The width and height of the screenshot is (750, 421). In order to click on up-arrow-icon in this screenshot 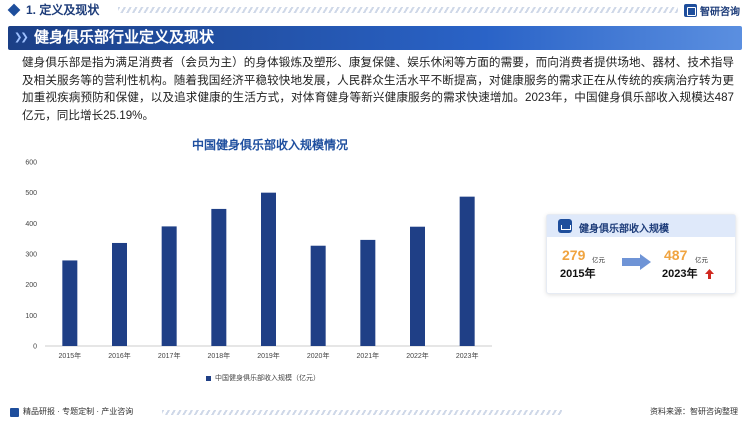, I will do `click(709, 274)`.